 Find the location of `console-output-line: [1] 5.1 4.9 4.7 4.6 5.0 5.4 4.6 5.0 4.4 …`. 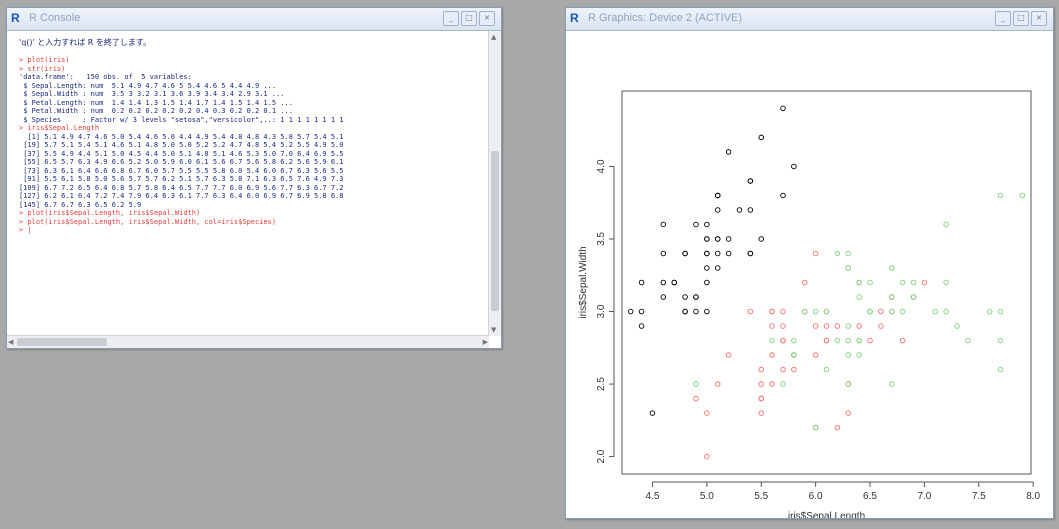

console-output-line: [1] 5.1 4.9 4.7 4.6 5.0 5.4 4.6 5.0 4.4 … is located at coordinates (181, 136).